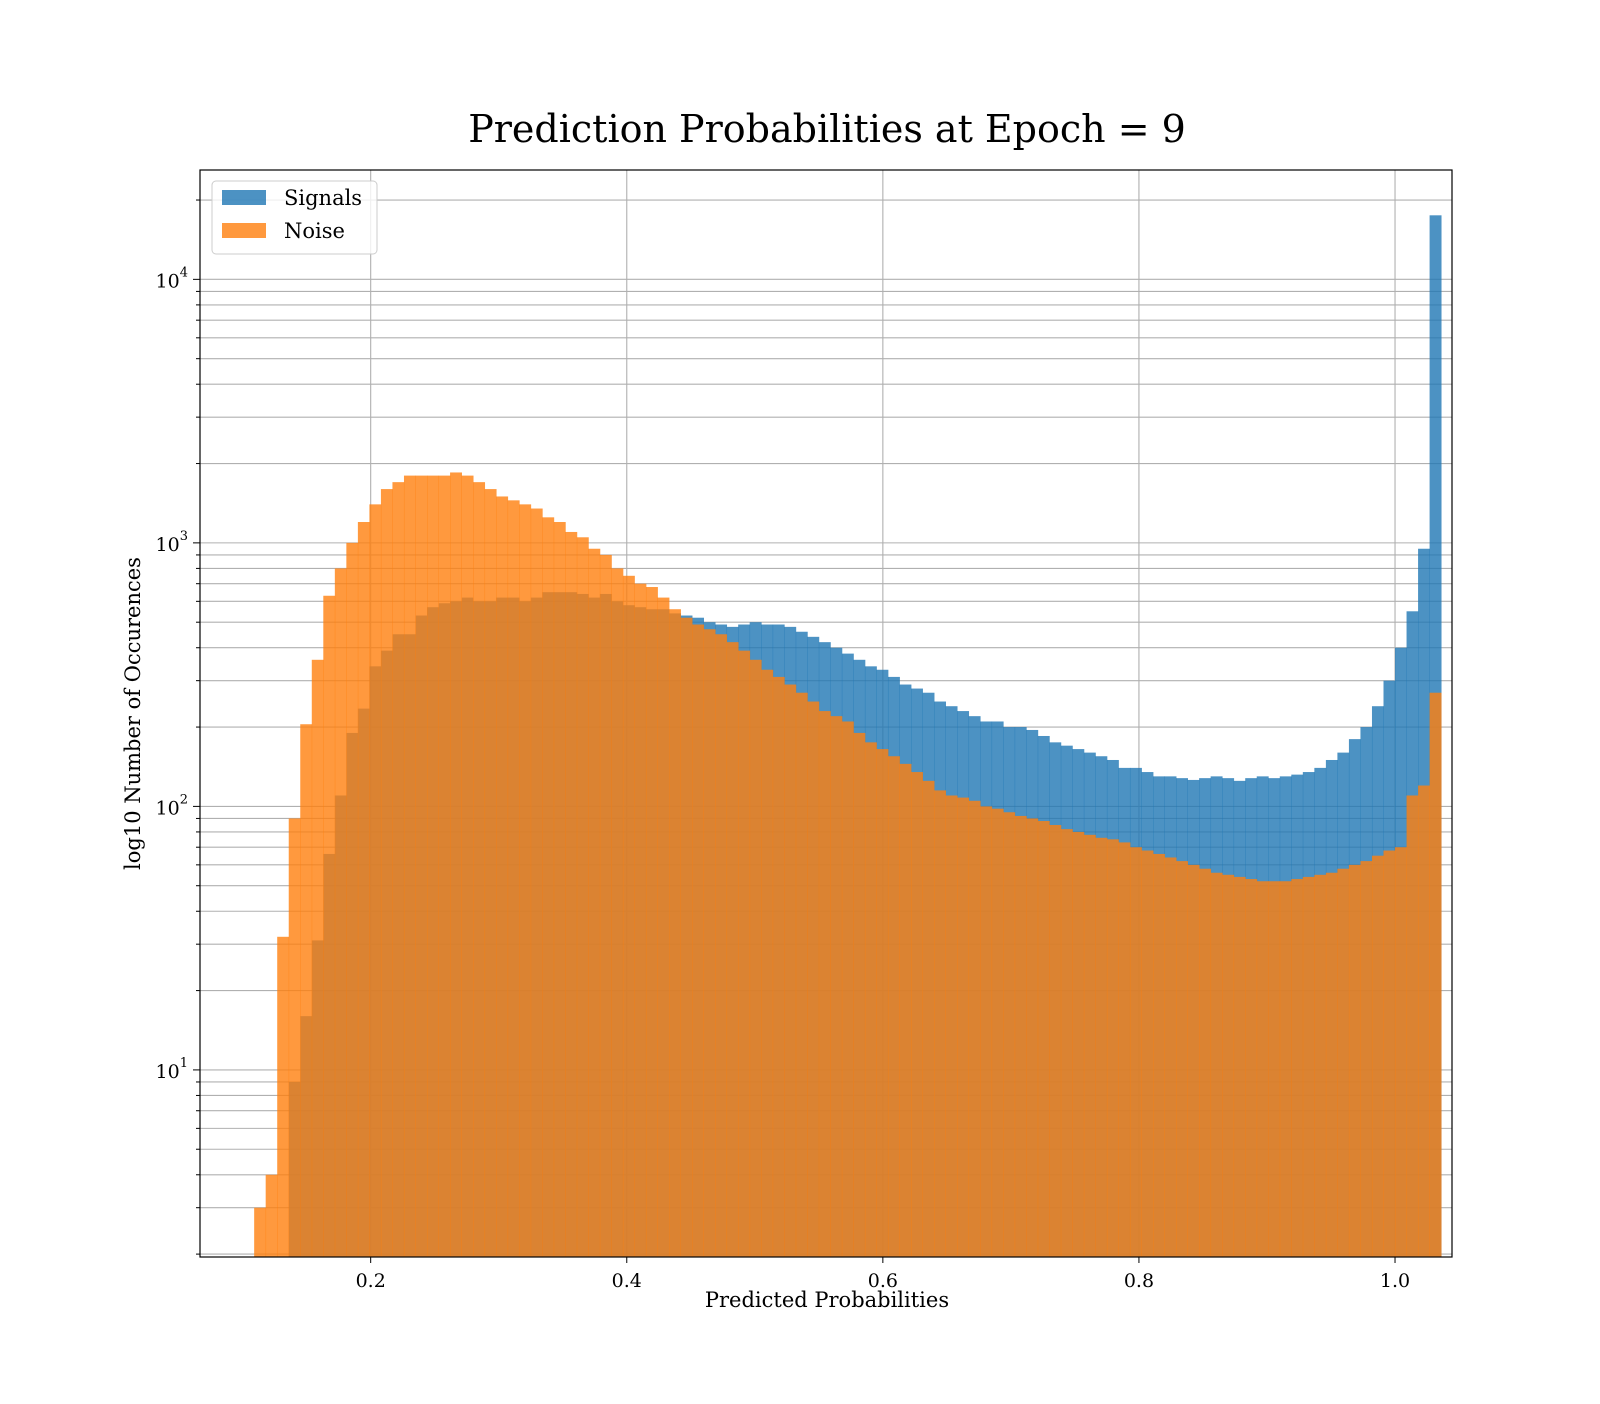 Image resolution: width=1600 pixels, height=1404 pixels. What do you see at coordinates (827, 129) in the screenshot?
I see `chart-title: Prediction Probabilities at Epoch = 9` at bounding box center [827, 129].